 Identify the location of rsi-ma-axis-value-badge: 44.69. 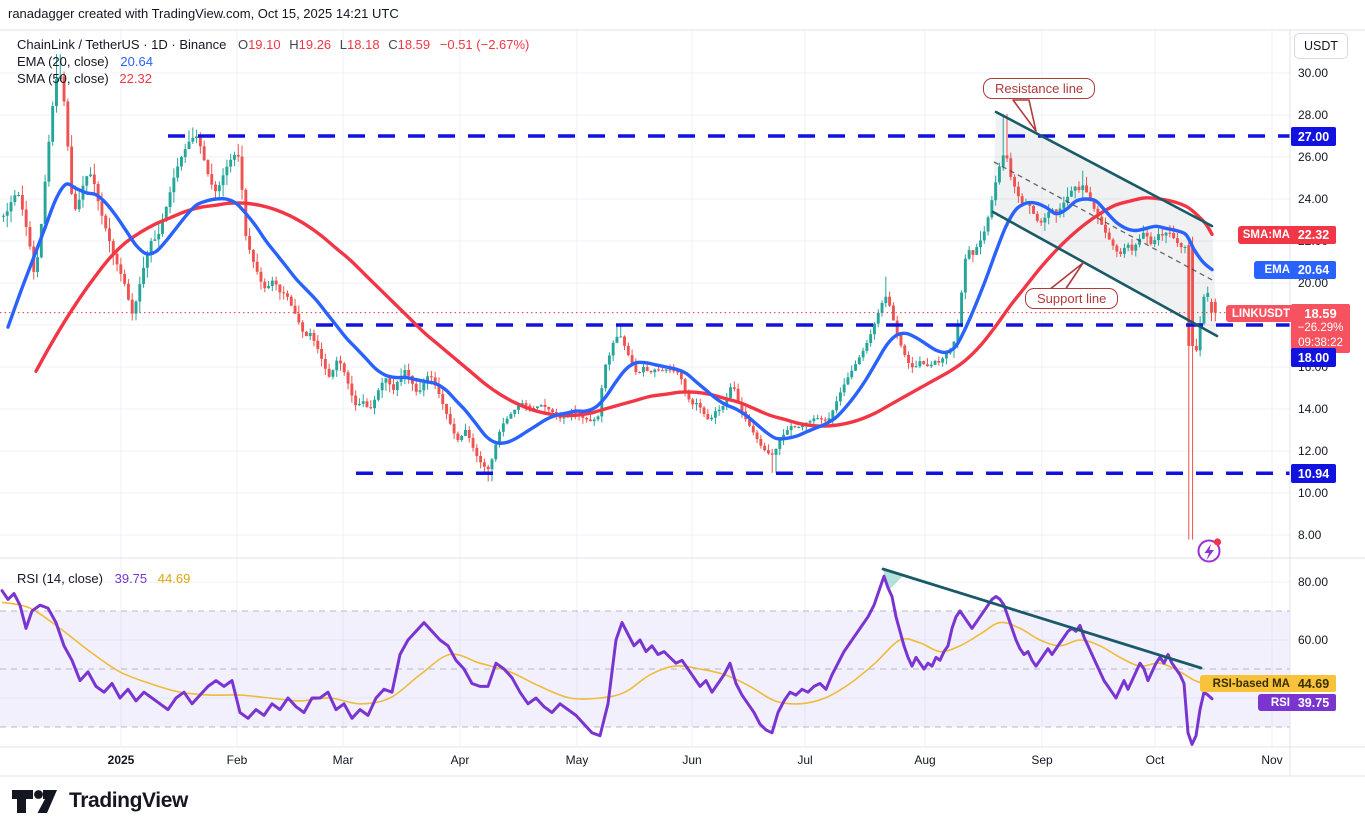
(1313, 683).